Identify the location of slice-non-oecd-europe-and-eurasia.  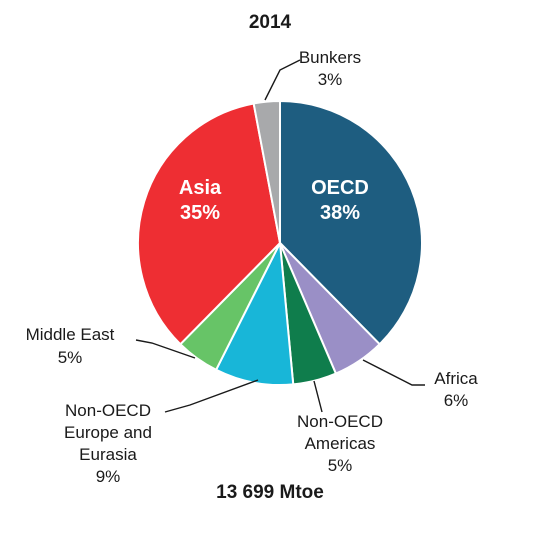
(254, 312).